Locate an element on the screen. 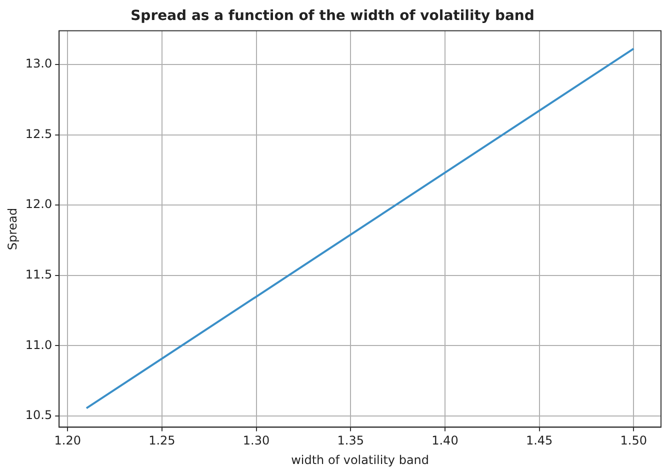 The width and height of the screenshot is (663, 470). chart-title: Spread as a function of the width of volatility band is located at coordinates (332, 16).